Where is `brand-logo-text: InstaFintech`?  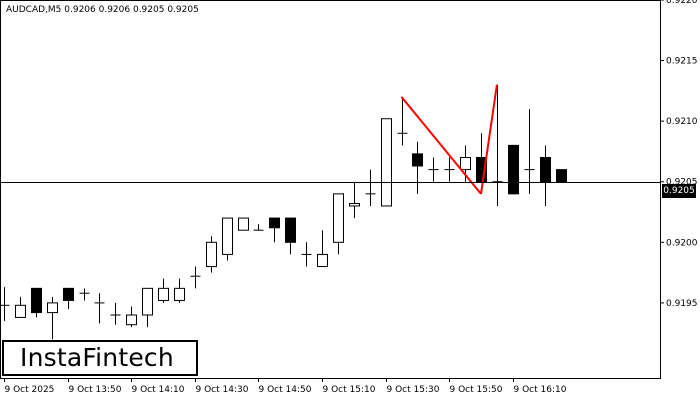
brand-logo-text: InstaFintech is located at coordinates (97, 357).